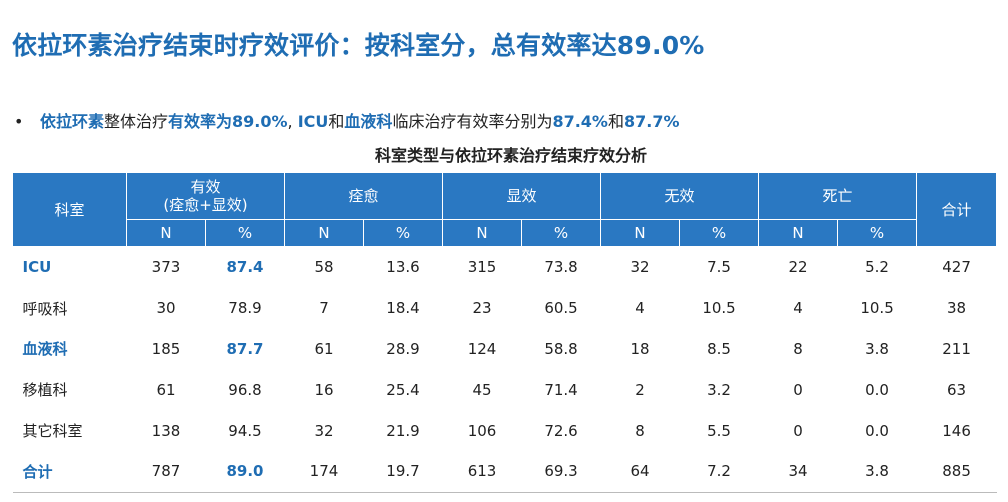  Describe the element at coordinates (561, 348) in the screenshot. I see `cell-mark-pct: 58.8` at that location.